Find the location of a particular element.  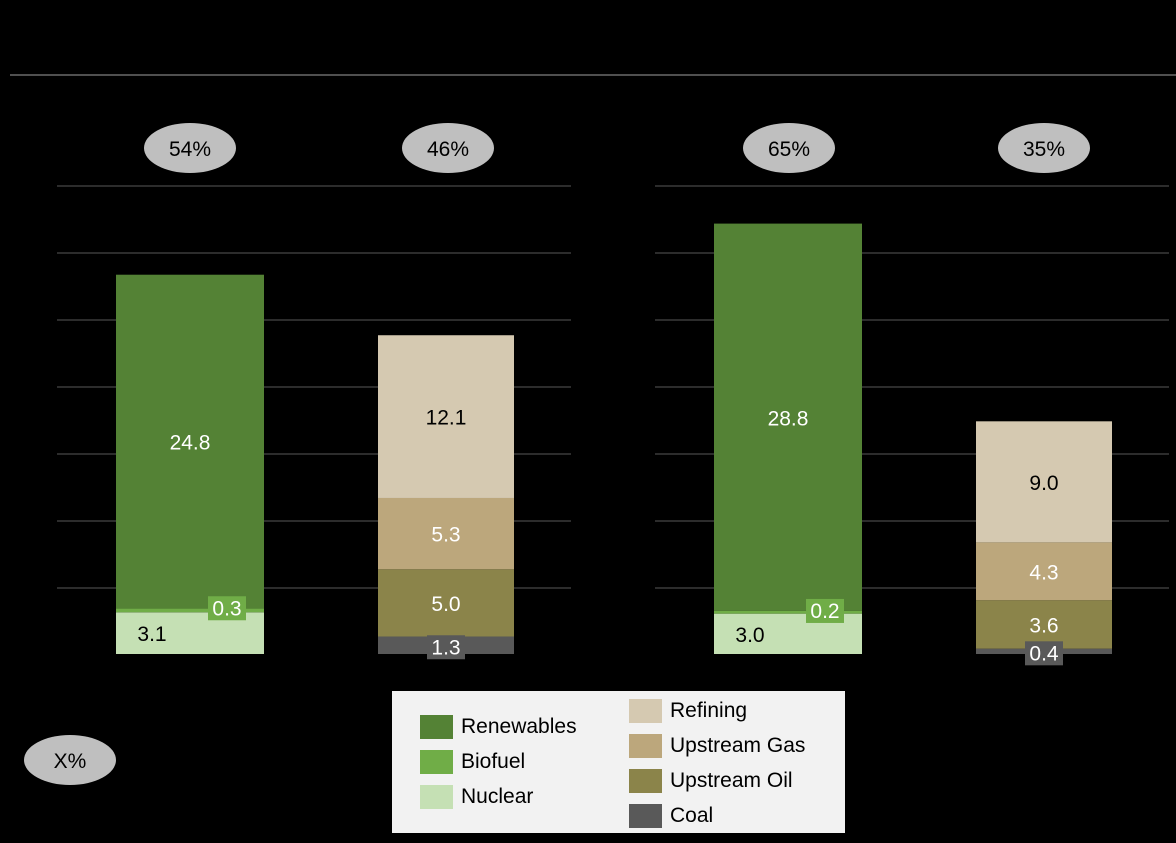

key-badge-label: X% is located at coordinates (70, 761).